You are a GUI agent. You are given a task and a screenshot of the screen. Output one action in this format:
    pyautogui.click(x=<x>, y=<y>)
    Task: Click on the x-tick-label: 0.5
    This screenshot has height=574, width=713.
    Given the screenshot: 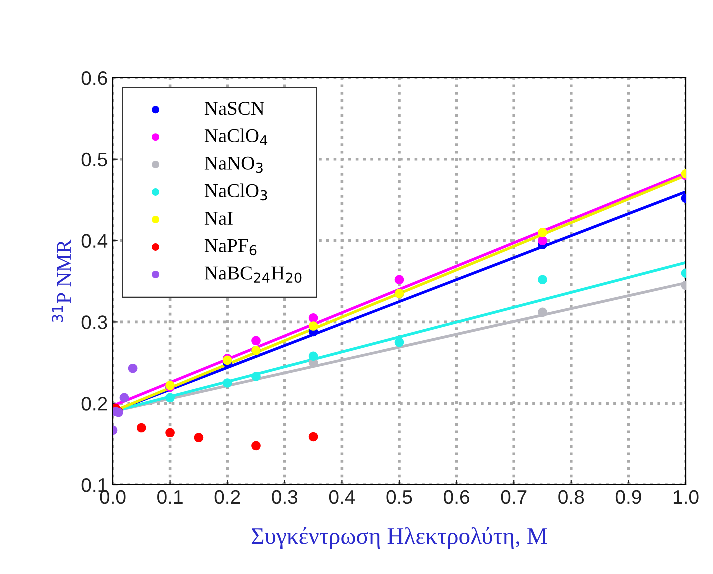 What is the action you would take?
    pyautogui.click(x=399, y=497)
    